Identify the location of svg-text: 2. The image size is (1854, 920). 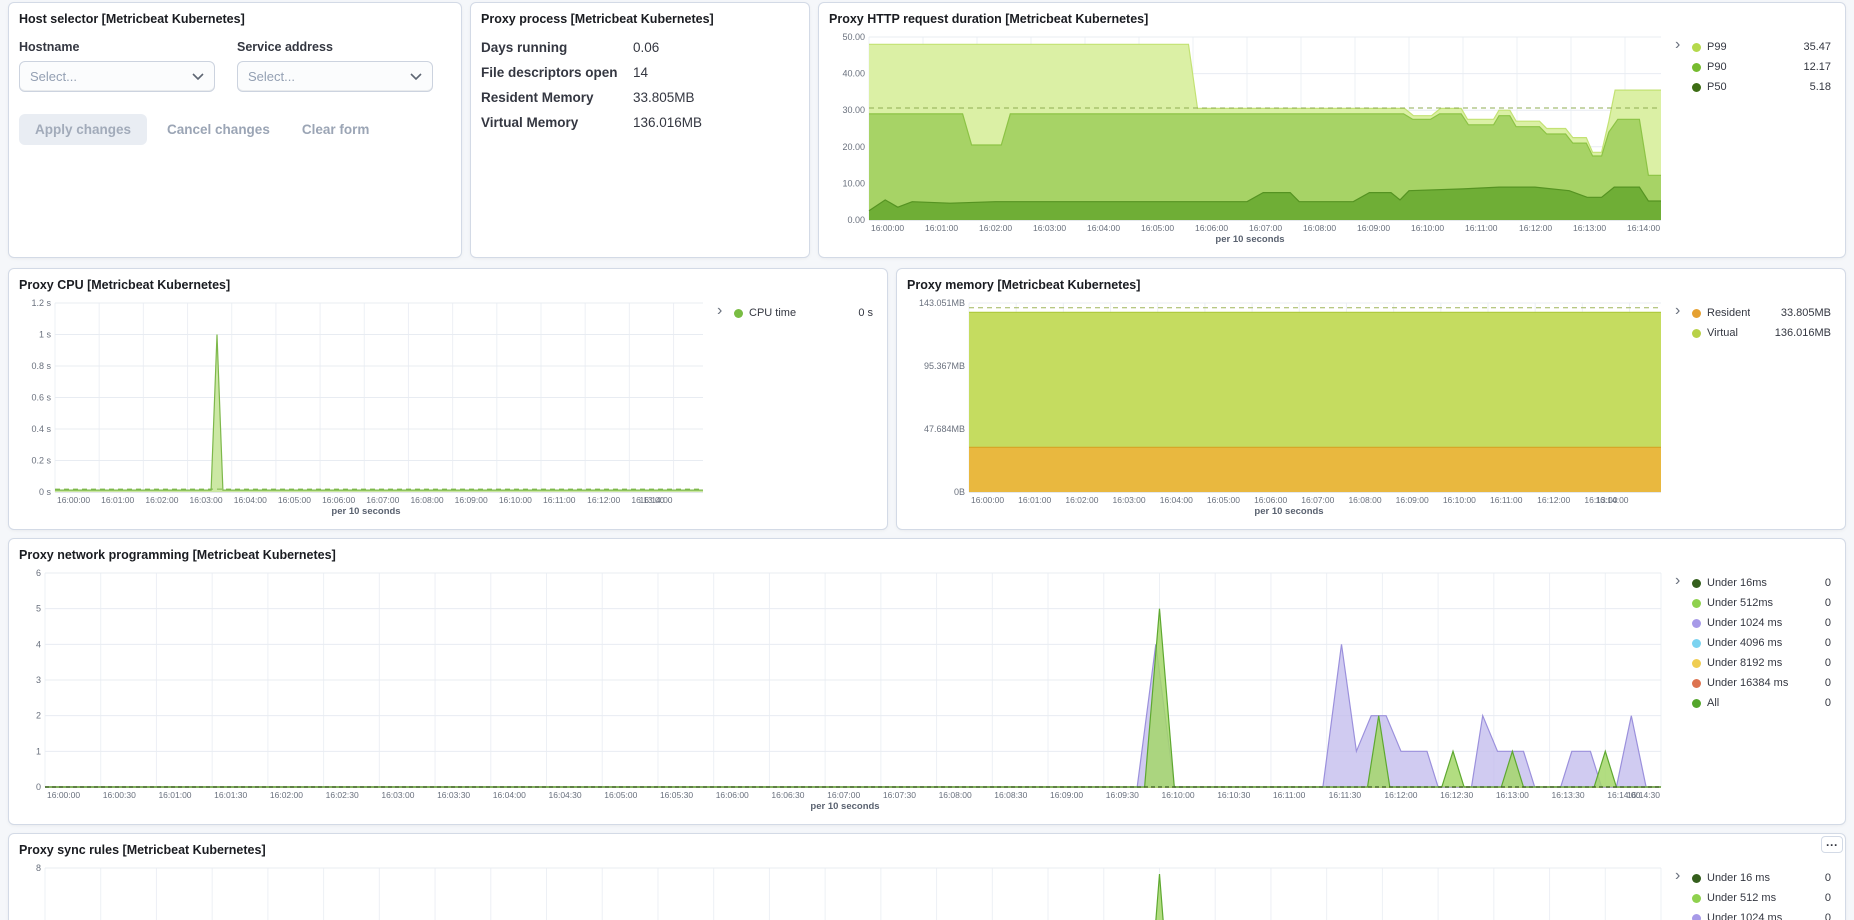
(38, 716).